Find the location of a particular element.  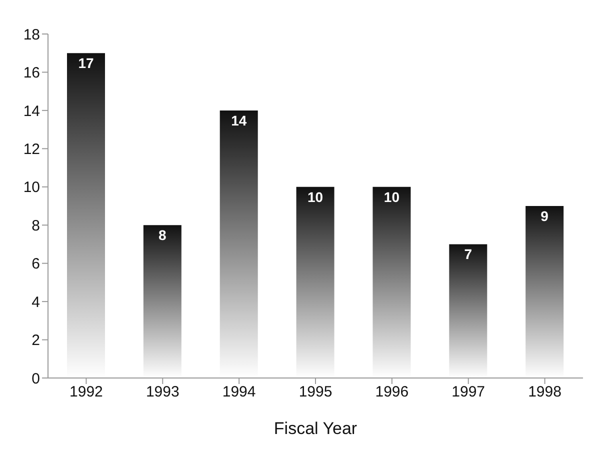

x-axis-title: Fiscal Year is located at coordinates (316, 428).